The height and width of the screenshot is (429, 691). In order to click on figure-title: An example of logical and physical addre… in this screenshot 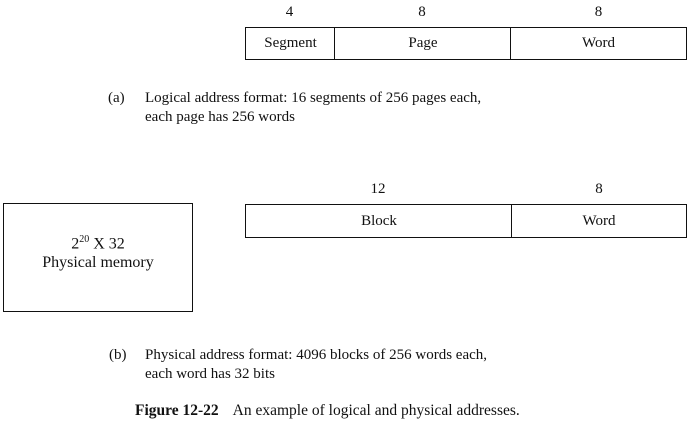, I will do `click(376, 410)`.